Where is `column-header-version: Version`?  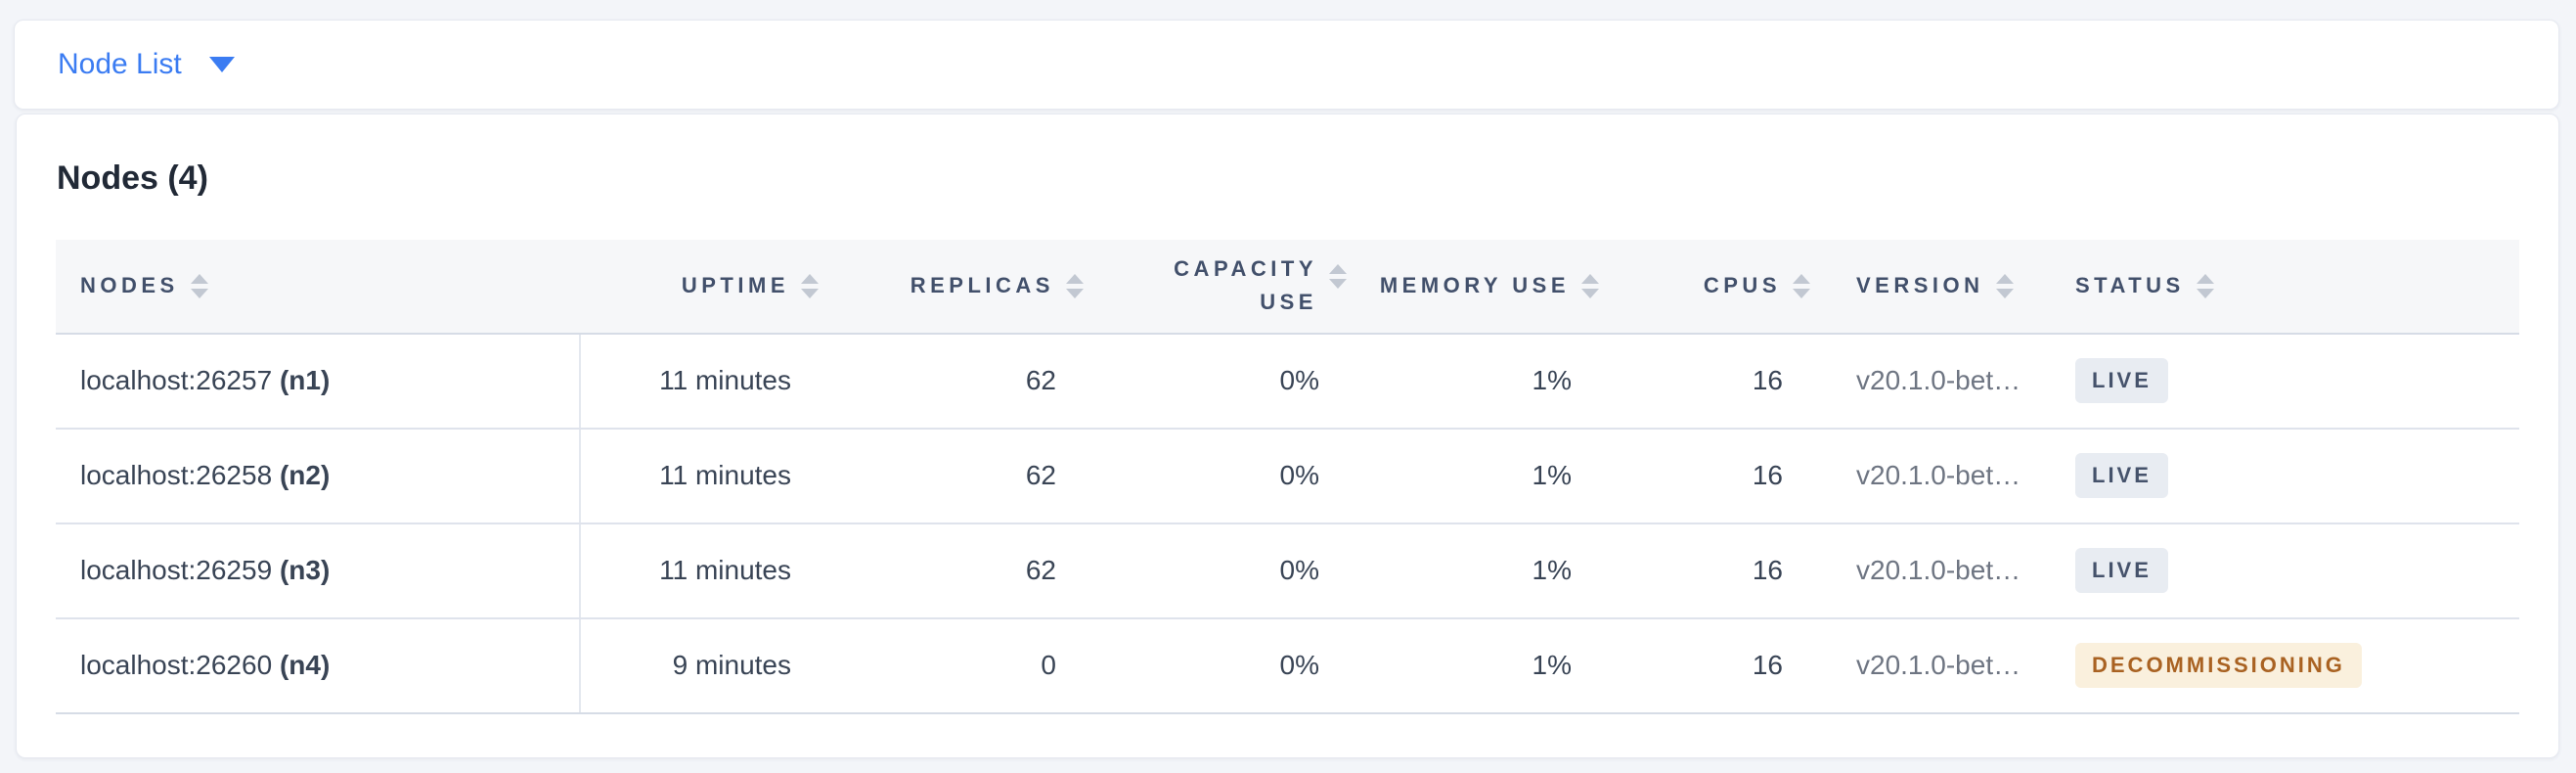
column-header-version: Version is located at coordinates (1928, 287).